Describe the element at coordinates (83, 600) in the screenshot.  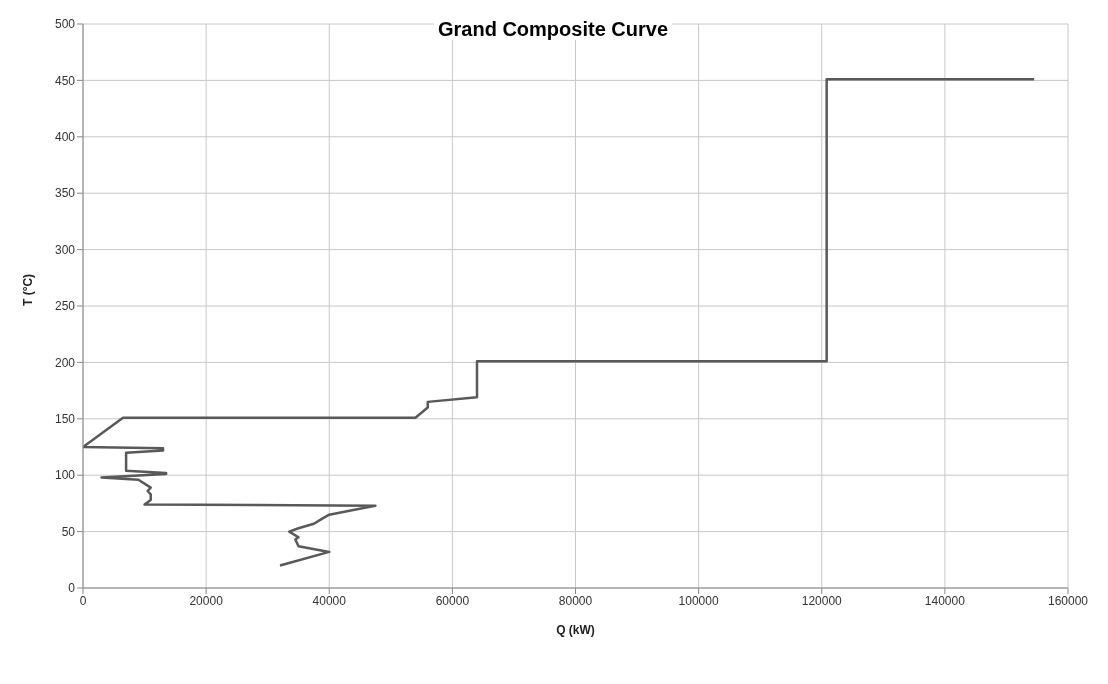
I see `x-tick-label: 0` at that location.